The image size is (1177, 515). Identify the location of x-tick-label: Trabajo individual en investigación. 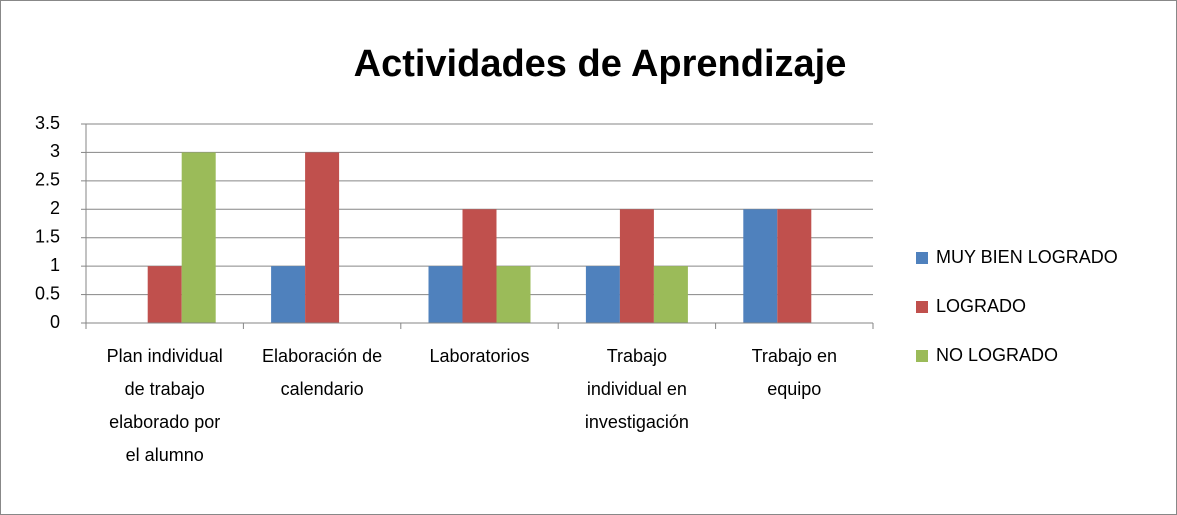
(637, 389).